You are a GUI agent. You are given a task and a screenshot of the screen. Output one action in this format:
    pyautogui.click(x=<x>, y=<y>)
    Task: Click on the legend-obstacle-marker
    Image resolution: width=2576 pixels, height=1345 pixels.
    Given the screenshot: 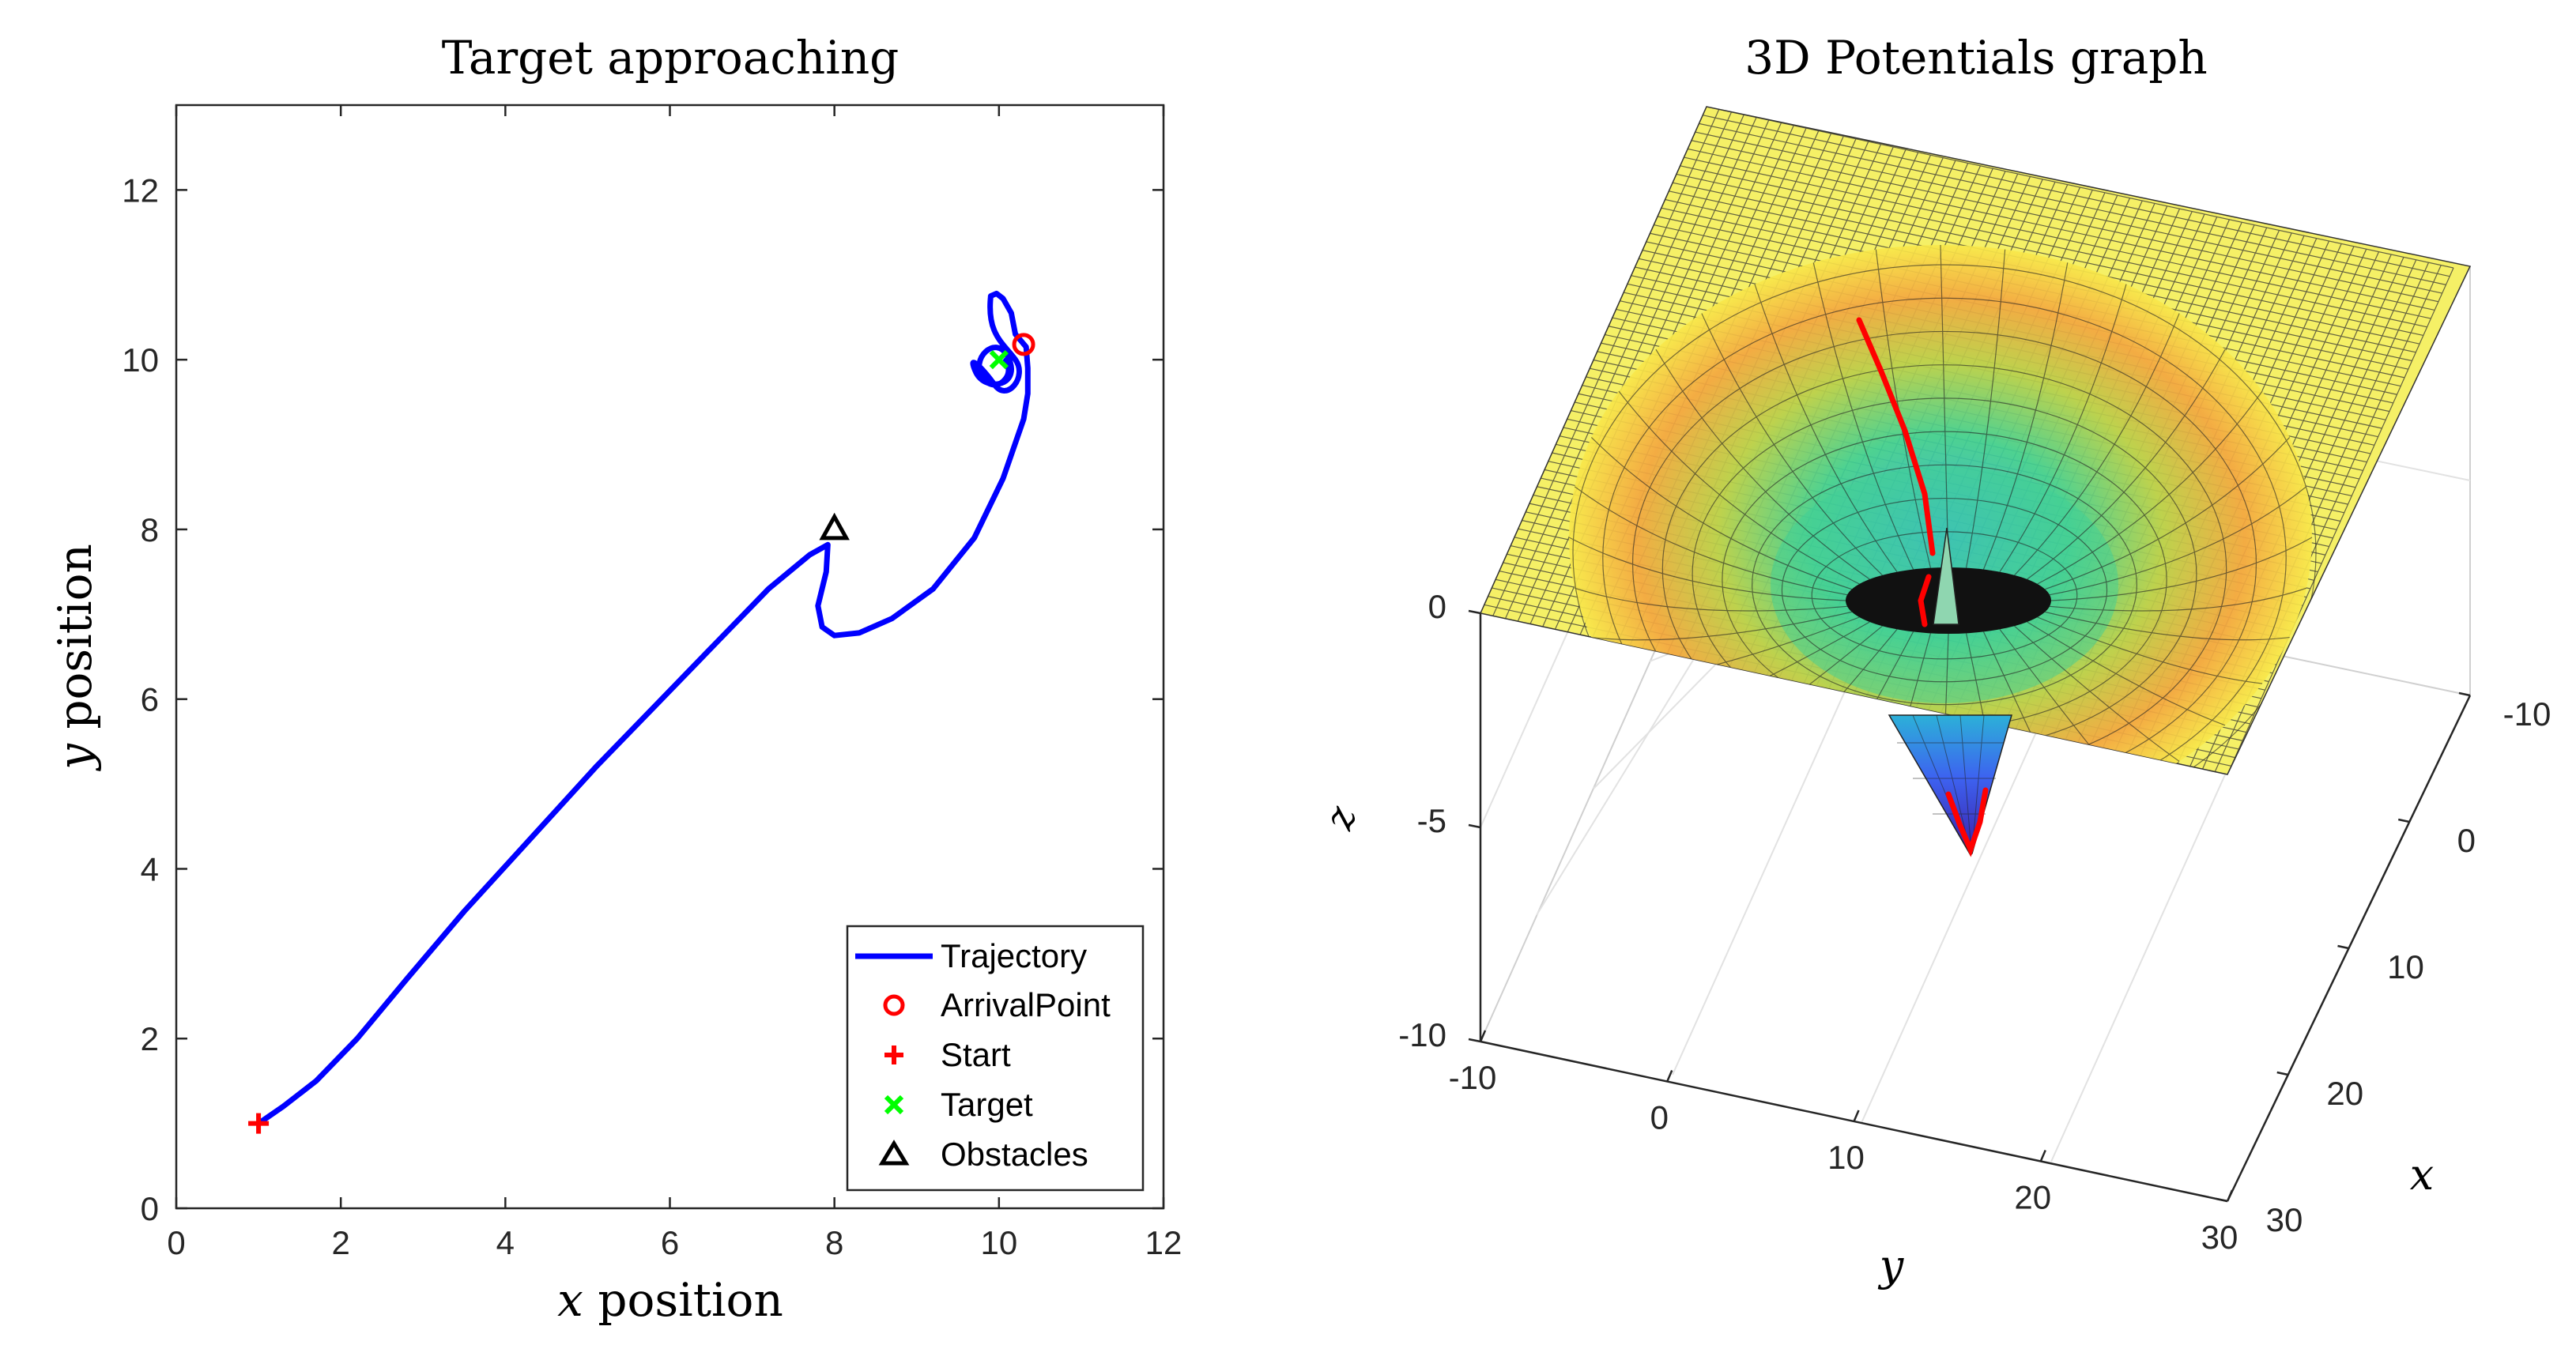 What is the action you would take?
    pyautogui.click(x=894, y=1153)
    